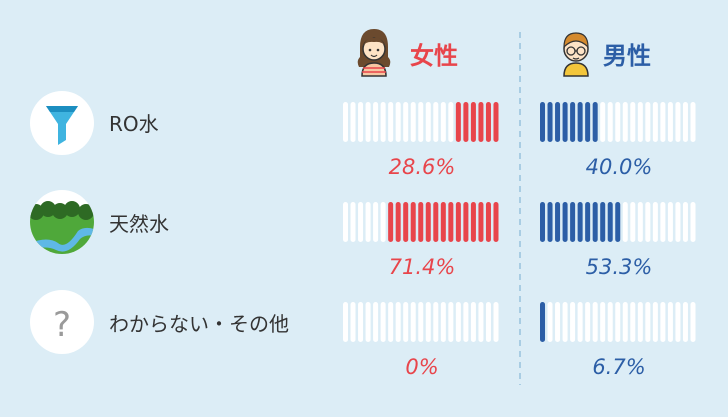 The width and height of the screenshot is (728, 417). I want to click on row-natural-water: 天然水, so click(99, 222).